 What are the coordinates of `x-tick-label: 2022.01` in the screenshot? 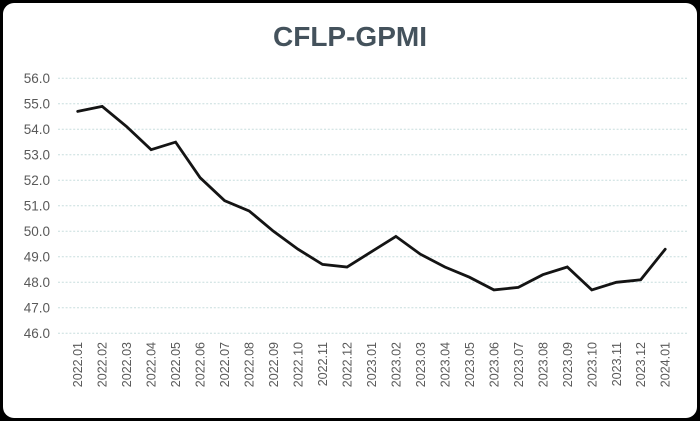 It's located at (78, 364).